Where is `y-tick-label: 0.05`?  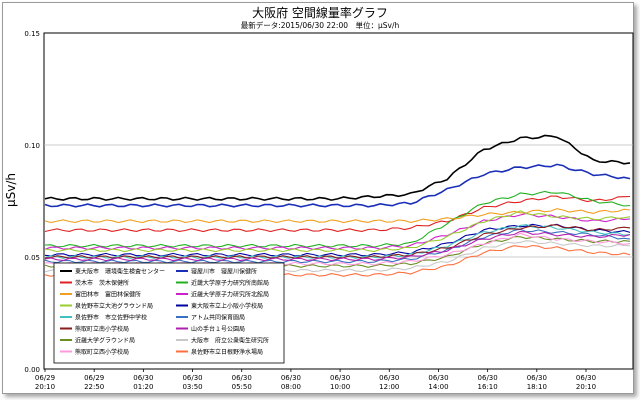
y-tick-label: 0.05 is located at coordinates (32, 258).